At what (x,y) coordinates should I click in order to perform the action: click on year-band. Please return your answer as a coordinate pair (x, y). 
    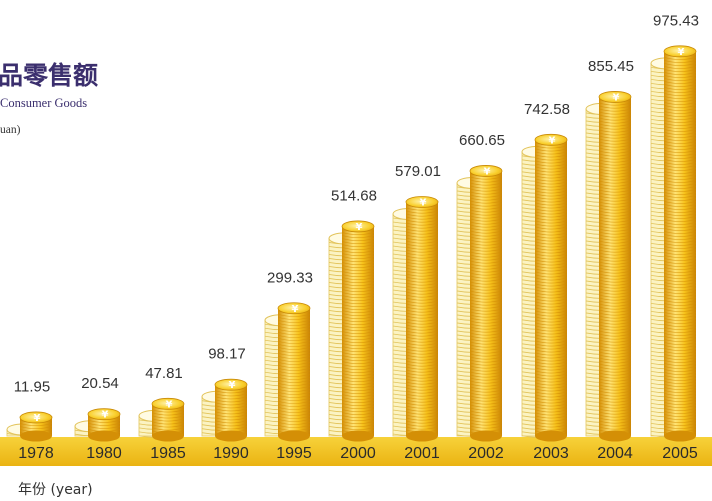
    Looking at the image, I should click on (356, 451).